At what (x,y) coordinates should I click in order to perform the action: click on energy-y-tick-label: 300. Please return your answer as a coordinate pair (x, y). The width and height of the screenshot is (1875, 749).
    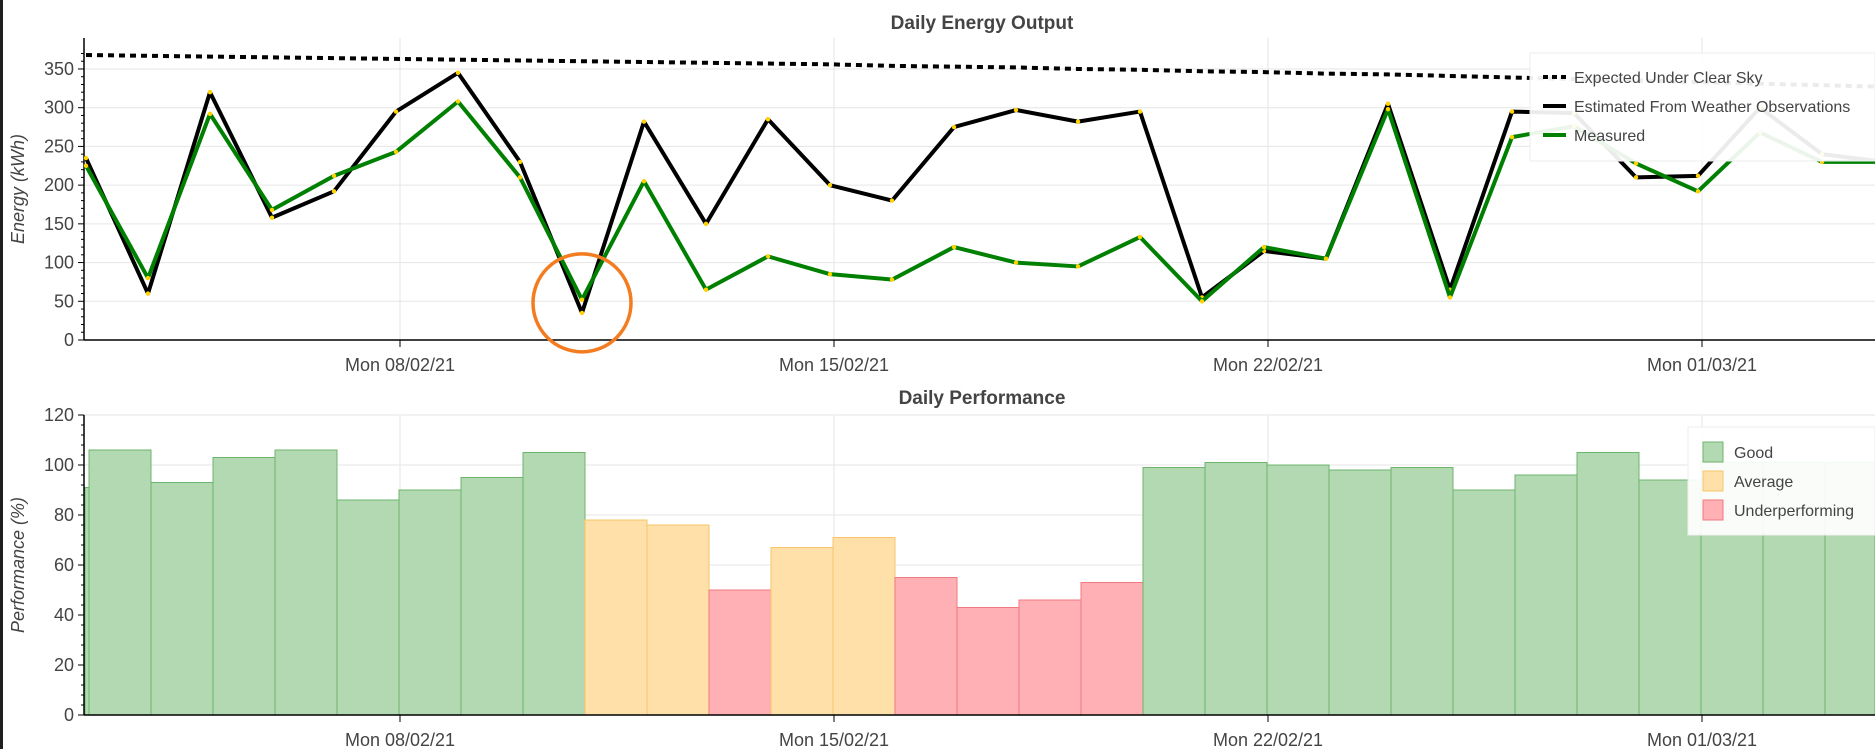
    Looking at the image, I should click on (59, 108).